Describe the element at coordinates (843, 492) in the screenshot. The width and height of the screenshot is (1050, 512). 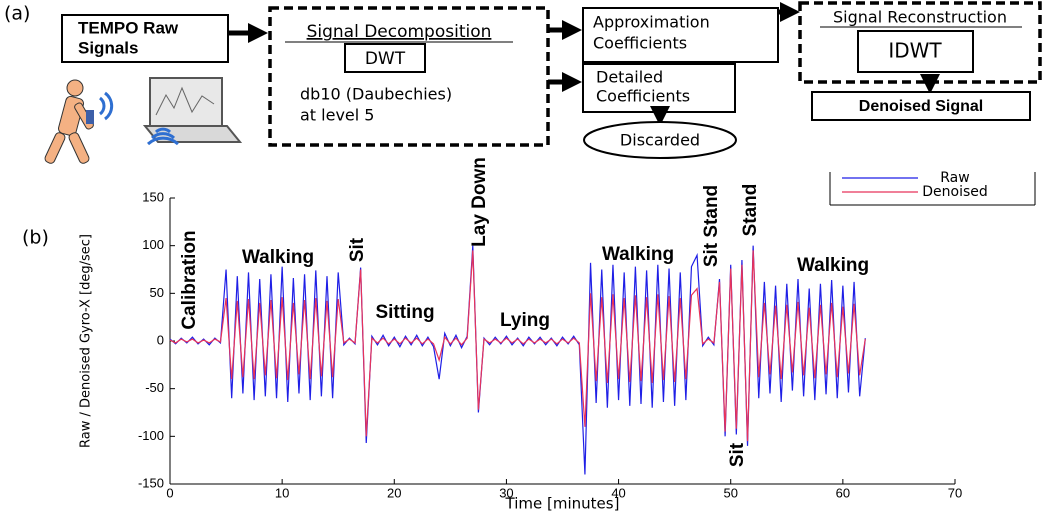
I see `x-tick-label: 60` at that location.